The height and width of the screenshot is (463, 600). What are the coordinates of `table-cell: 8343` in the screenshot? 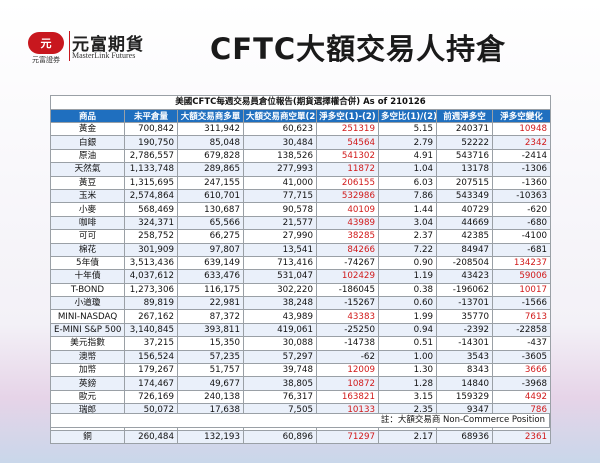 It's located at (464, 370).